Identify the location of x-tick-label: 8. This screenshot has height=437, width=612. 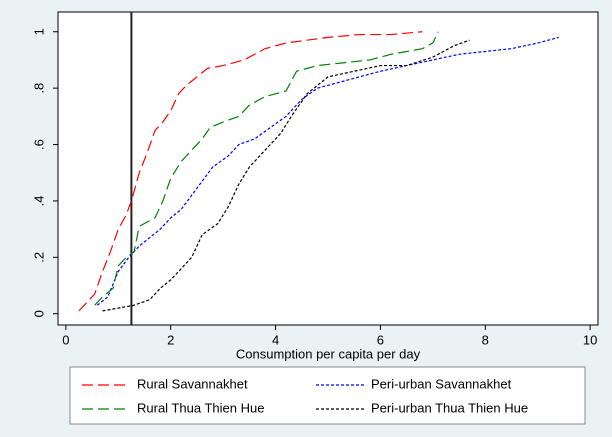
(485, 339).